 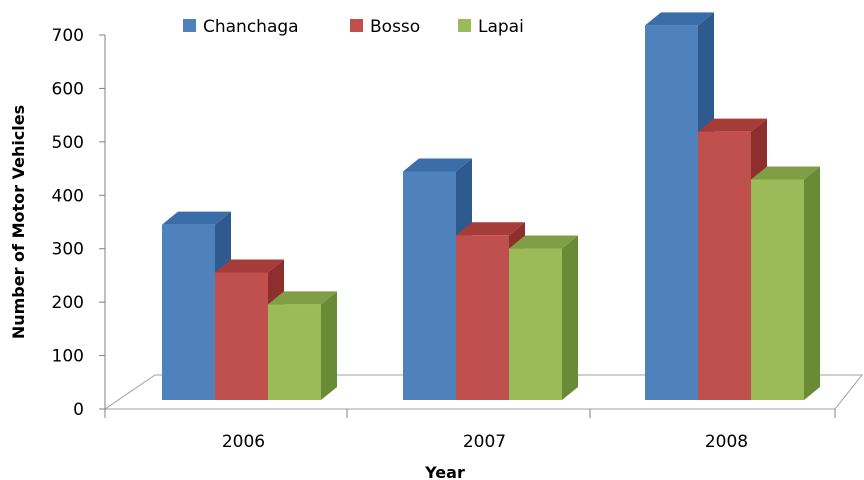 What do you see at coordinates (395, 27) in the screenshot?
I see `legend-label: Bosso` at bounding box center [395, 27].